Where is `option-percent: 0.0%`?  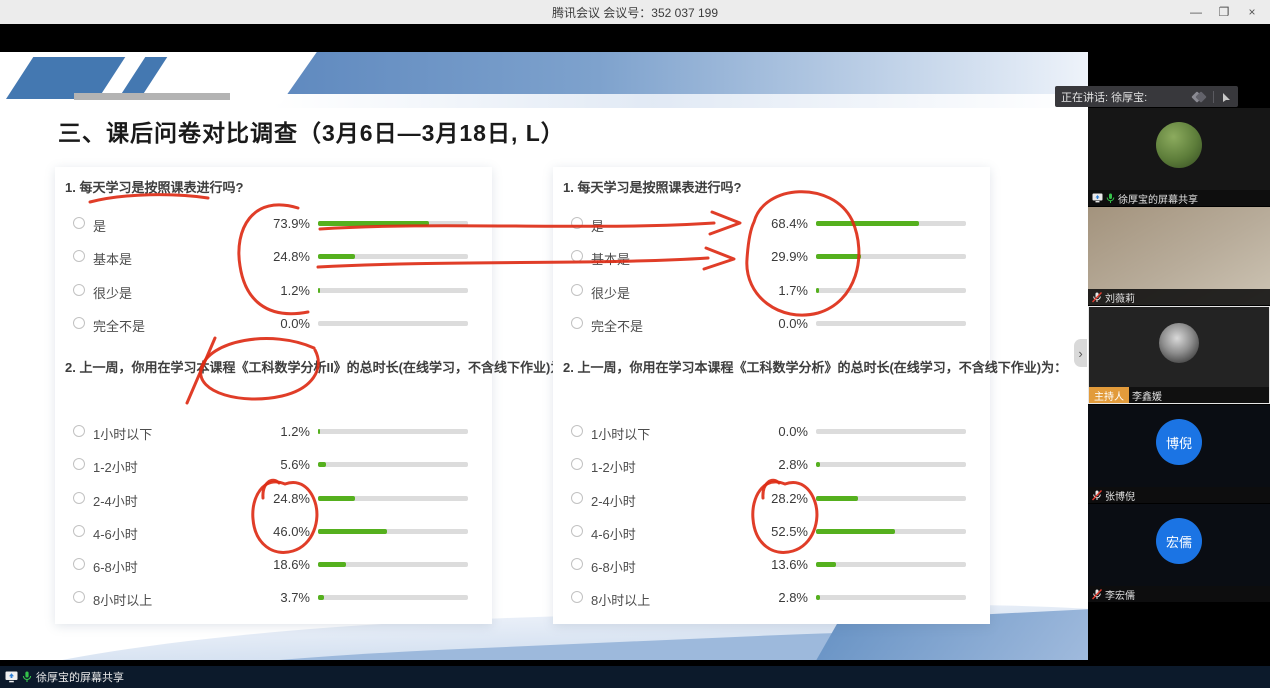 option-percent: 0.0% is located at coordinates (295, 323).